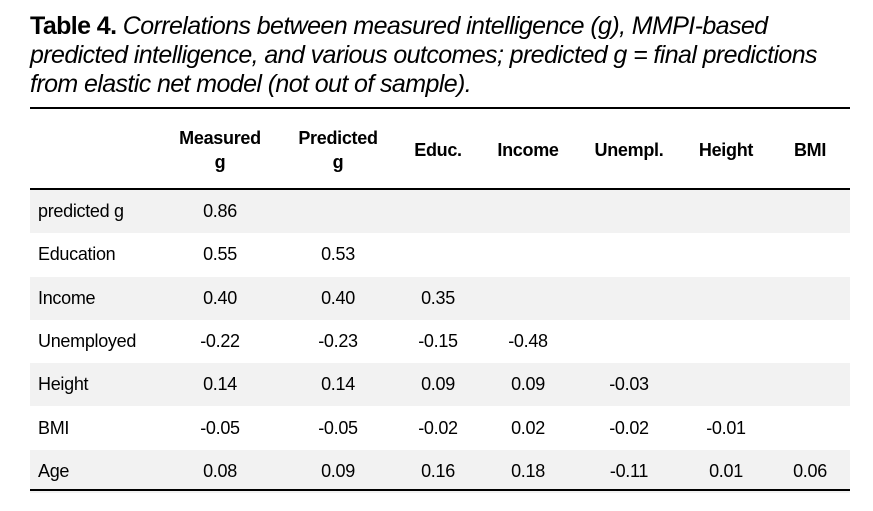  Describe the element at coordinates (440, 254) in the screenshot. I see `table-row: Education 0.55 0.53` at that location.